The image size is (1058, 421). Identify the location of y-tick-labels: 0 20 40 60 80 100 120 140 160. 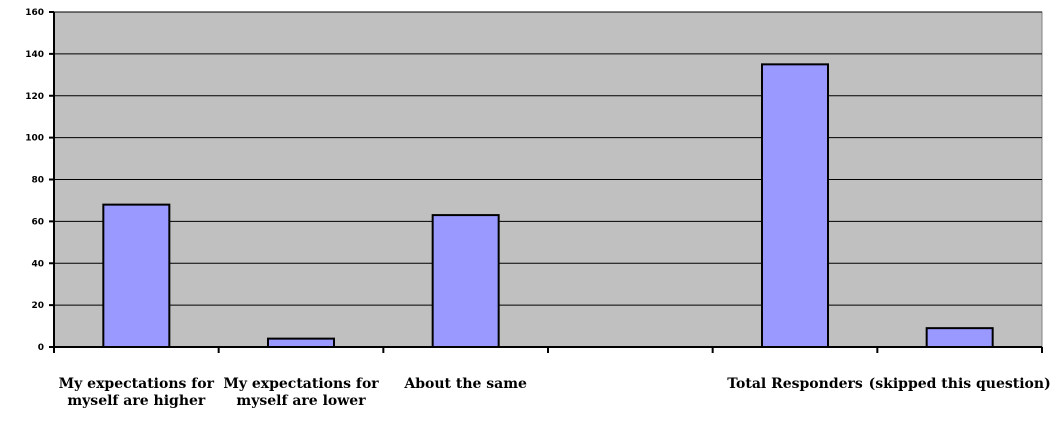
(34, 180).